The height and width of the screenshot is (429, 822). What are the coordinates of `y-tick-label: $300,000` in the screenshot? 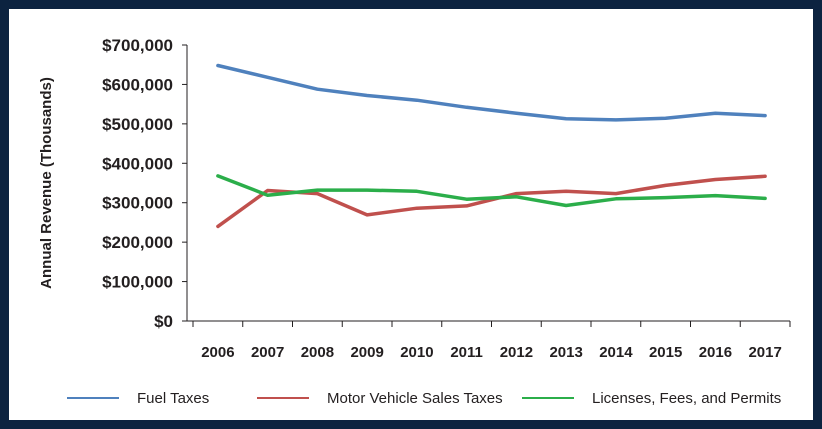 It's located at (137, 203).